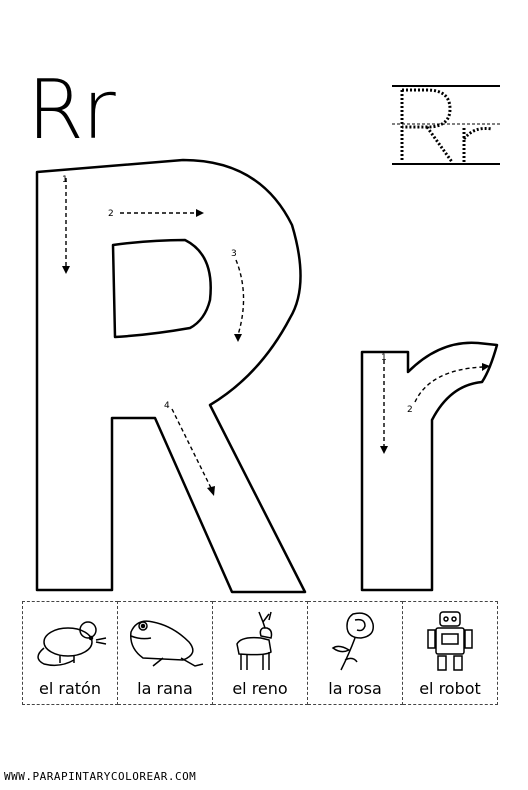  I want to click on guide-number-4: 4, so click(167, 406).